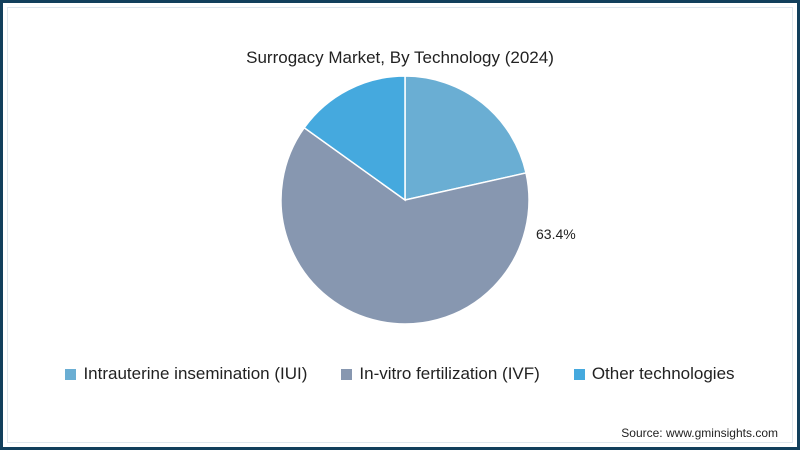 This screenshot has width=800, height=450. What do you see at coordinates (465, 138) in the screenshot?
I see `pie-slice-iui` at bounding box center [465, 138].